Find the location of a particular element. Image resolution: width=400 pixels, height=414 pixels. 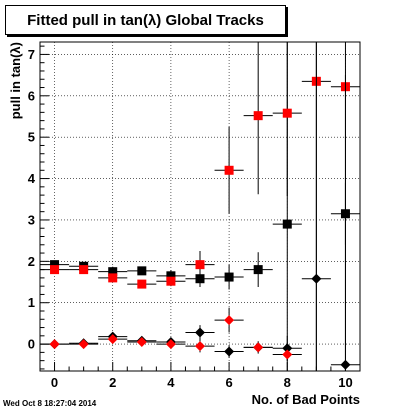

y-tick-label: 3 is located at coordinates (31, 219).